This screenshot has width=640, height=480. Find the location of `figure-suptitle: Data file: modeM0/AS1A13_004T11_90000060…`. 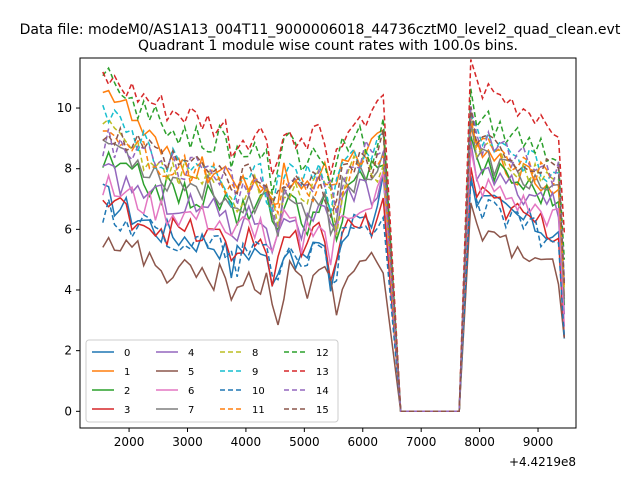

figure-suptitle: Data file: modeM0/AS1A13_004T11_90000060… is located at coordinates (320, 30).